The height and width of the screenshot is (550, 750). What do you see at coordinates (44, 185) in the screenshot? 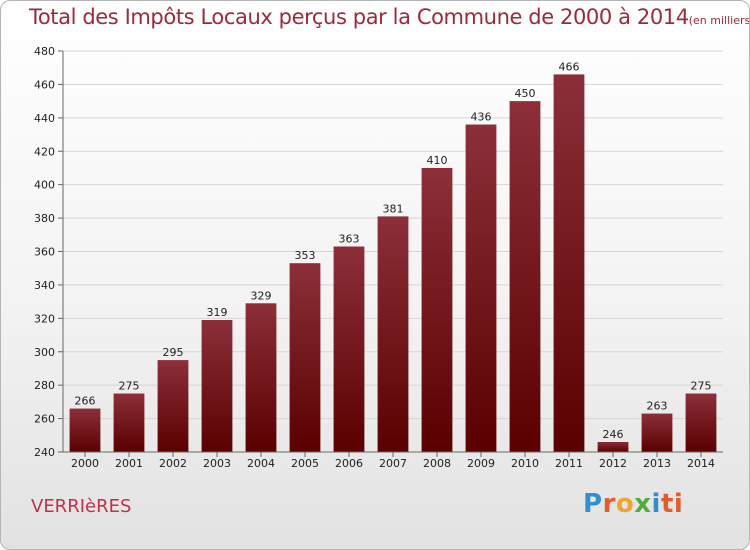
I see `y-tick-label: 400` at bounding box center [44, 185].